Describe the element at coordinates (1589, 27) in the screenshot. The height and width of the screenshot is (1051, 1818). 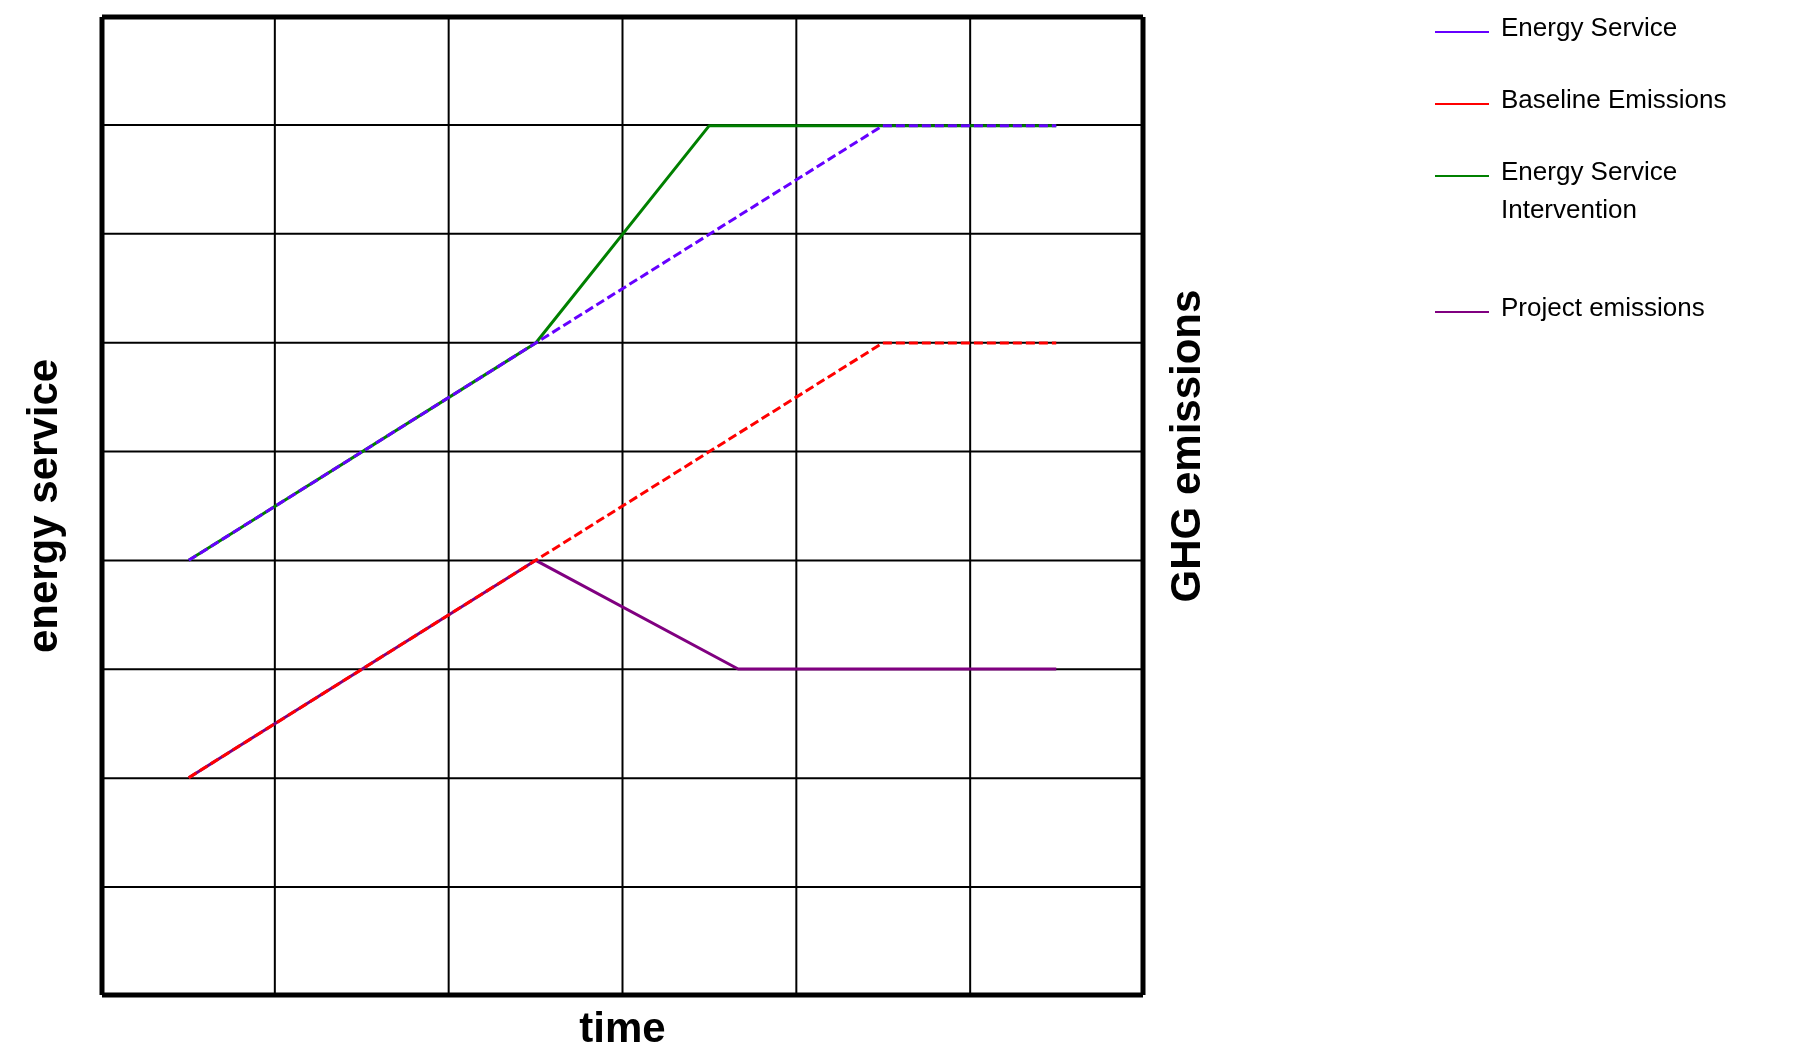
I see `legend-label: Energy Service` at that location.